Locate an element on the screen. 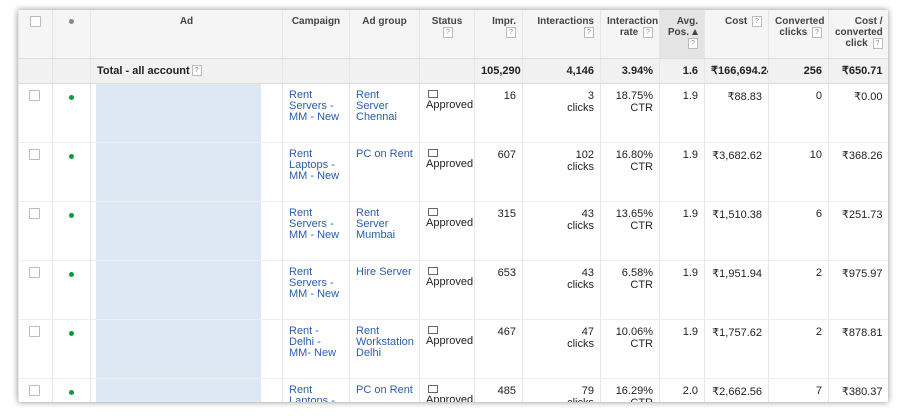 The height and width of the screenshot is (419, 904). total-value: 1.6 is located at coordinates (690, 70).